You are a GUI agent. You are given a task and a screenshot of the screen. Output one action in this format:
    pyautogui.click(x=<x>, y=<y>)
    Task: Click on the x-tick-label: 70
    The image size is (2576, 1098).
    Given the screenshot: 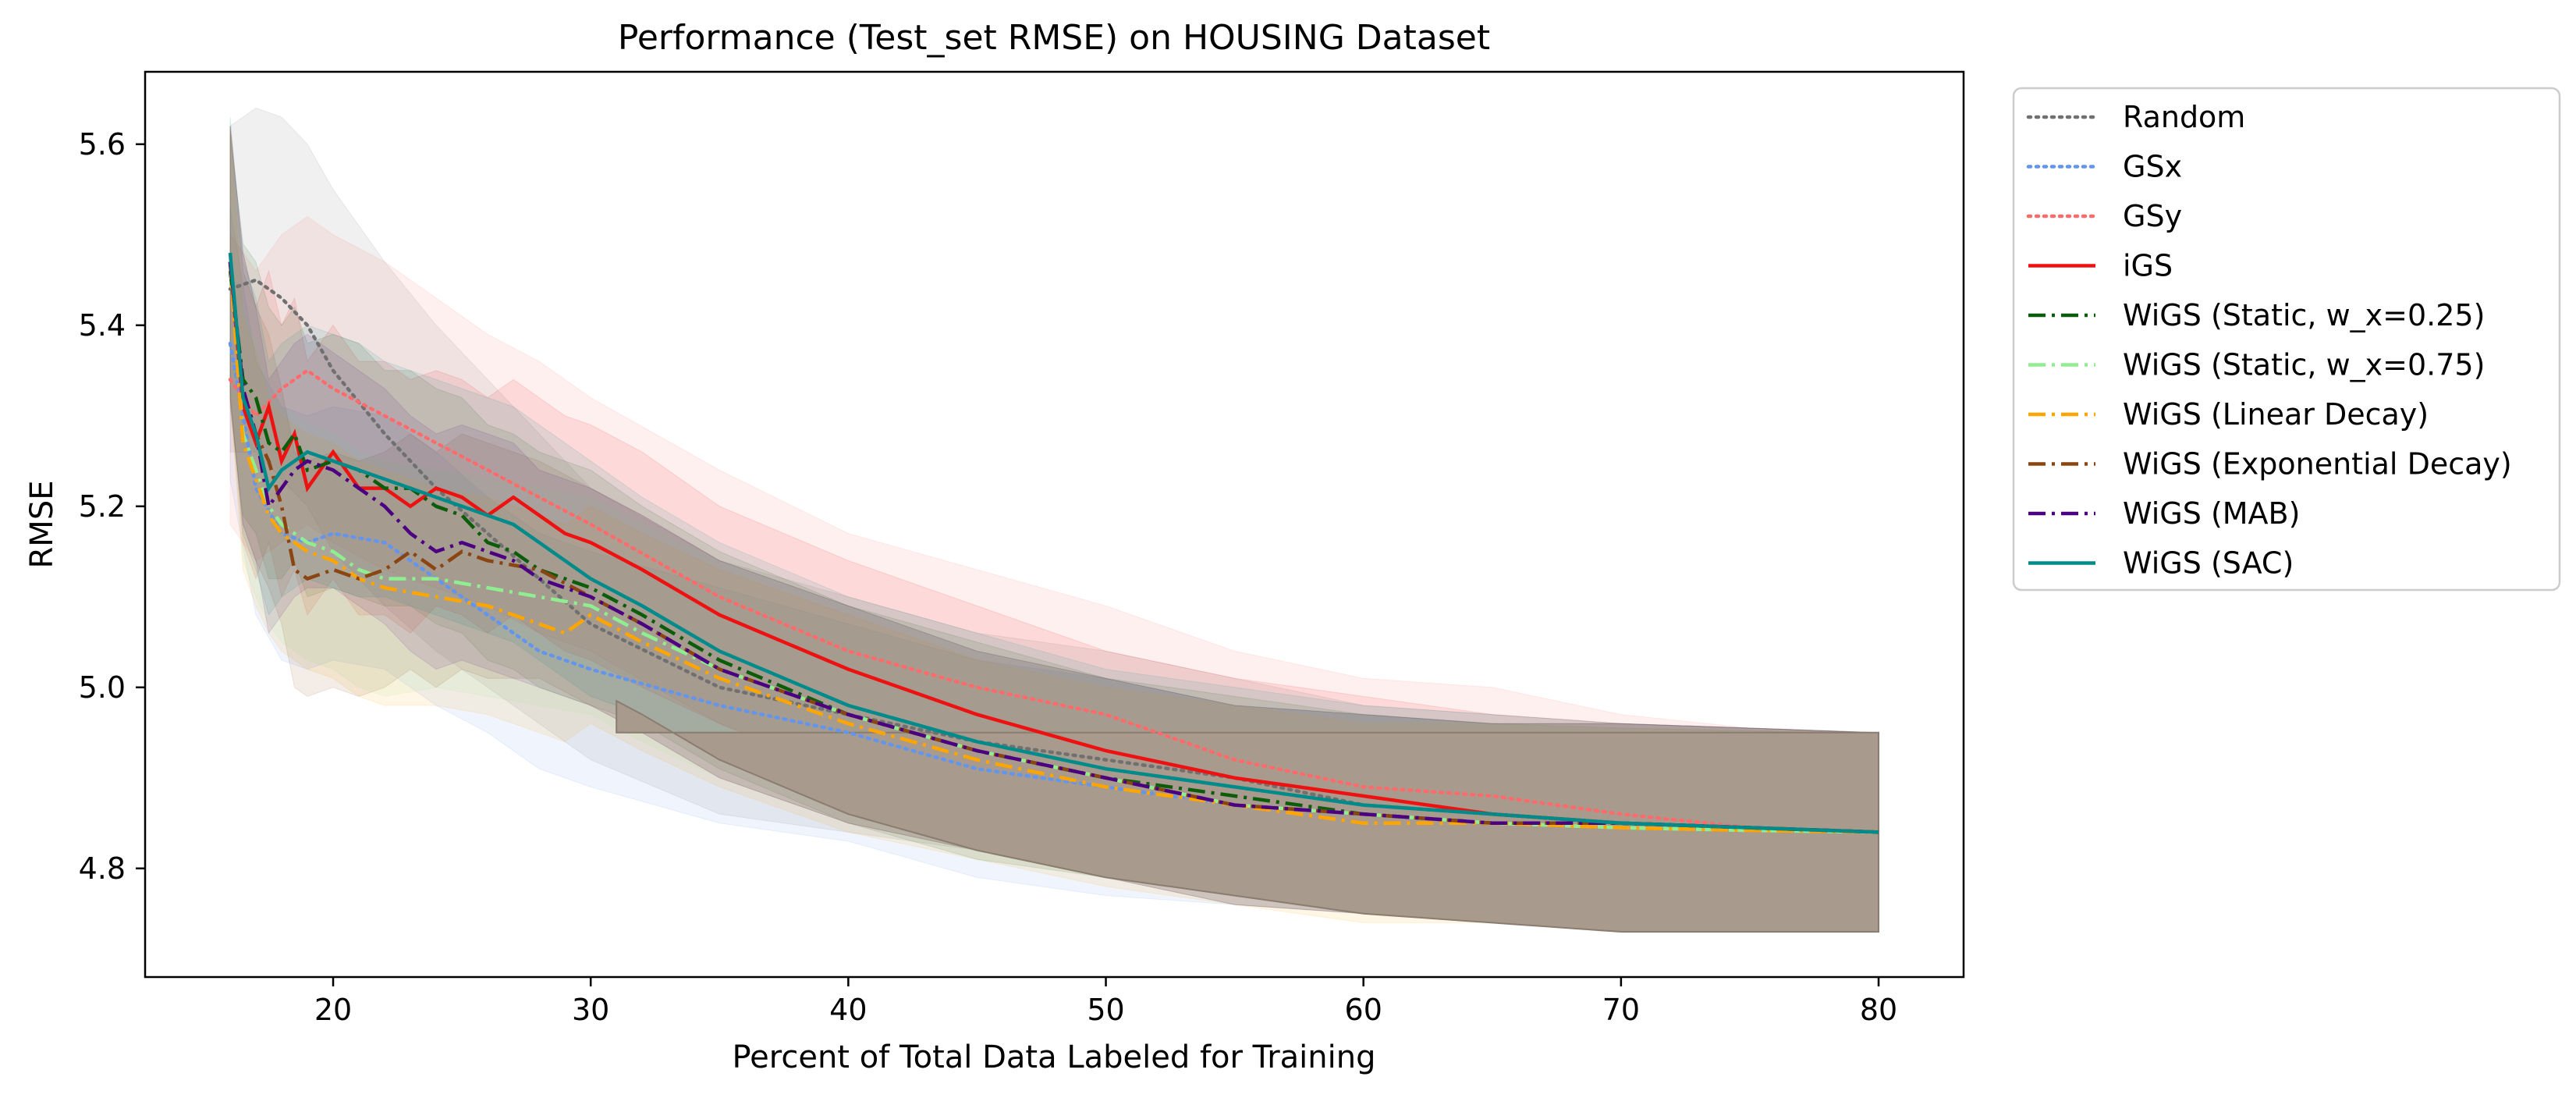 What is the action you would take?
    pyautogui.click(x=1621, y=1010)
    